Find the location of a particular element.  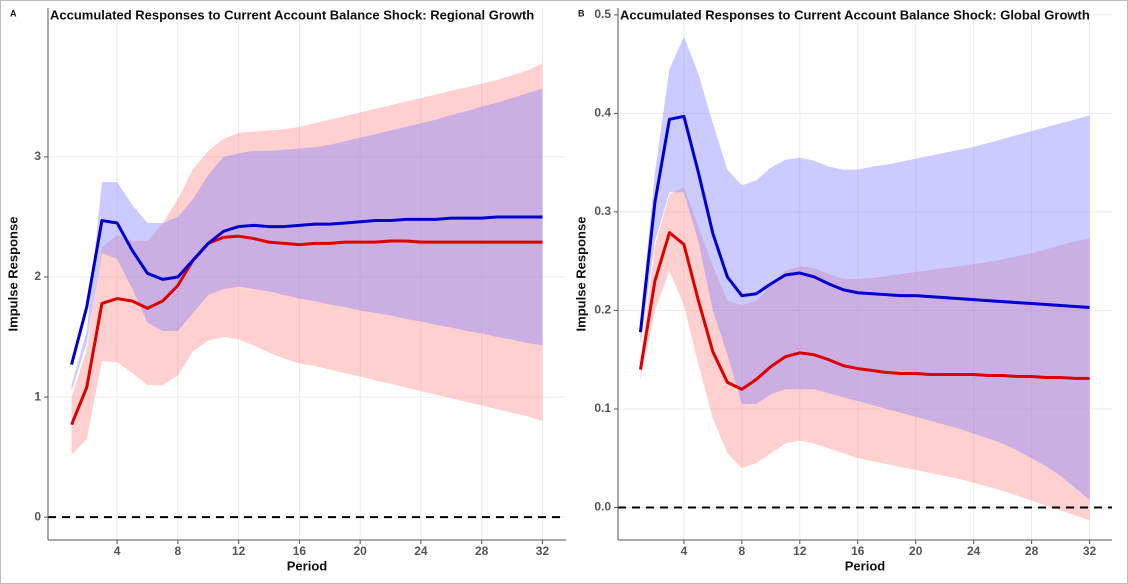

y-tick-label: 0.4 is located at coordinates (602, 113).